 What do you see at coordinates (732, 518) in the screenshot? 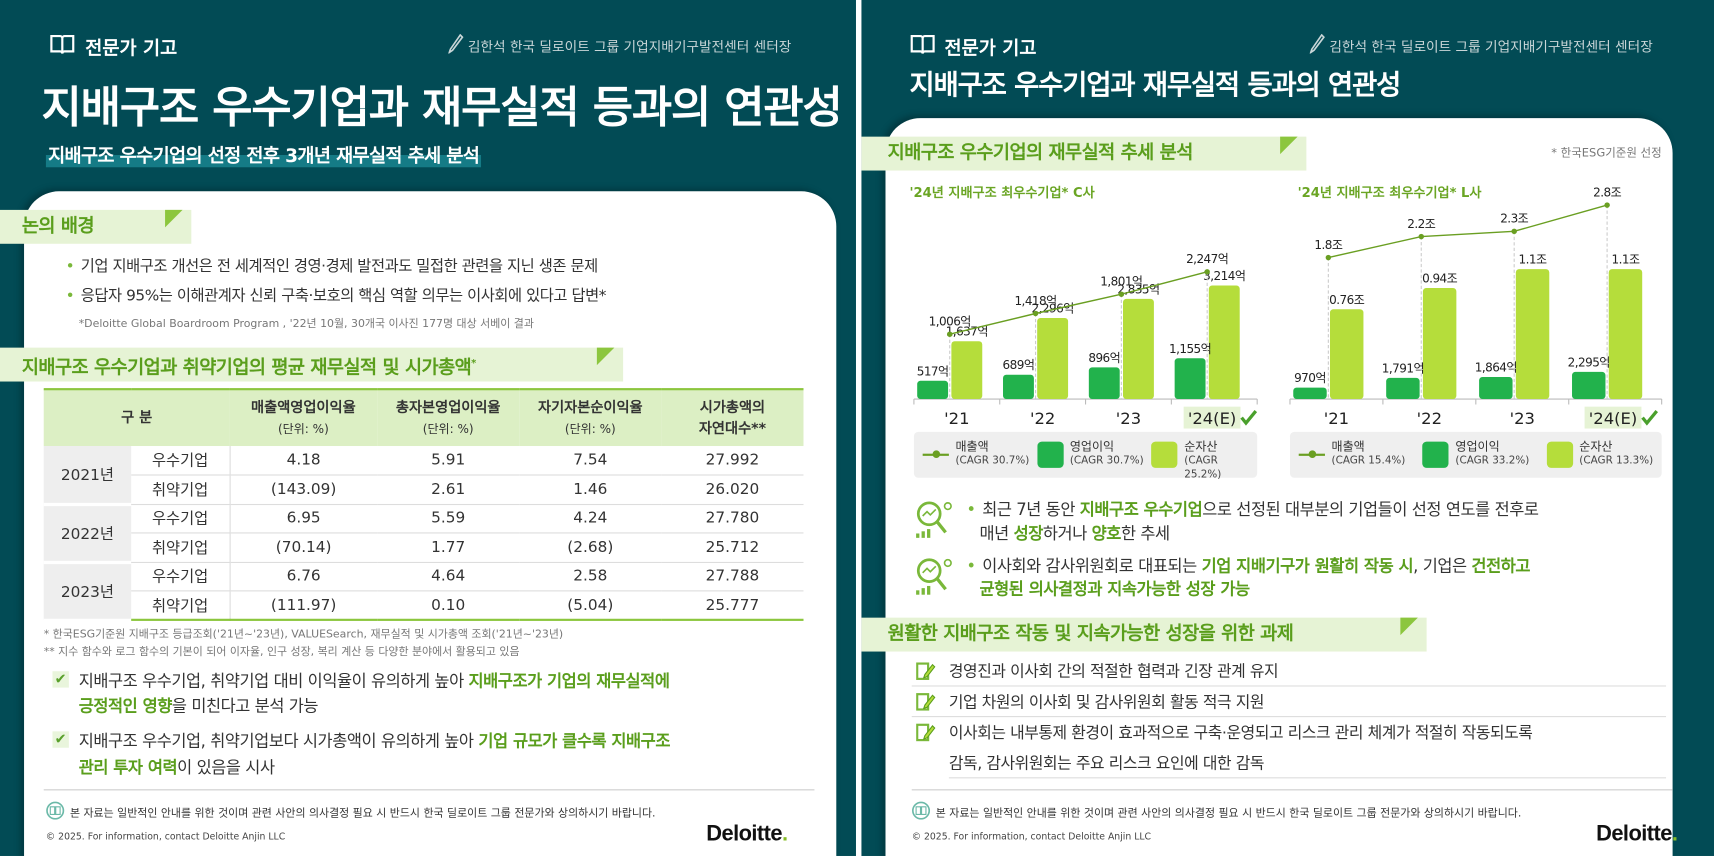
I see `value-cell: 27.780` at bounding box center [732, 518].